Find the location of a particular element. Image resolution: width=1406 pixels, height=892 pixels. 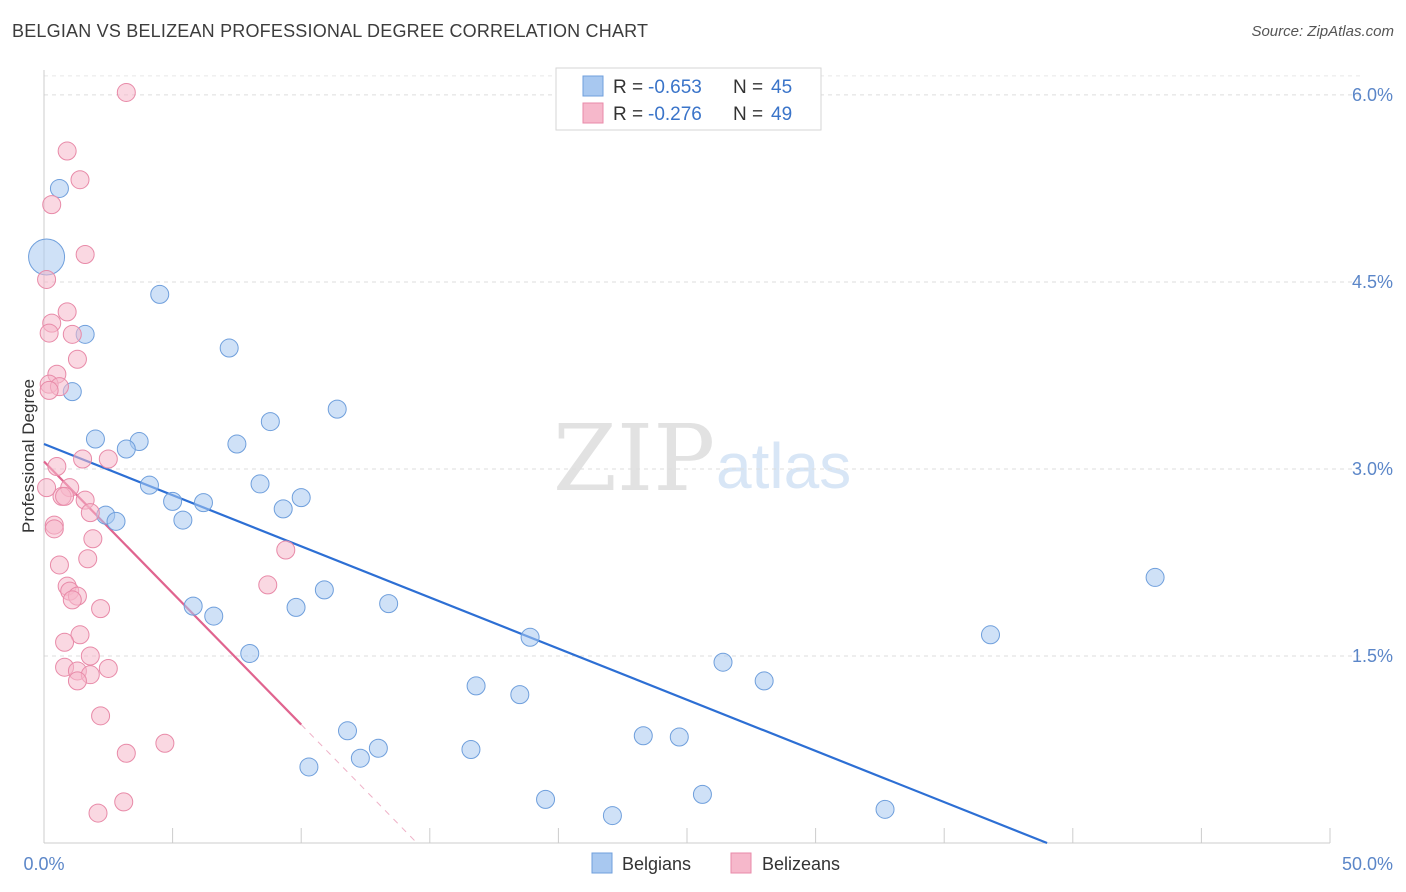

watermark-zip: ZIP is located at coordinates (634, 458).